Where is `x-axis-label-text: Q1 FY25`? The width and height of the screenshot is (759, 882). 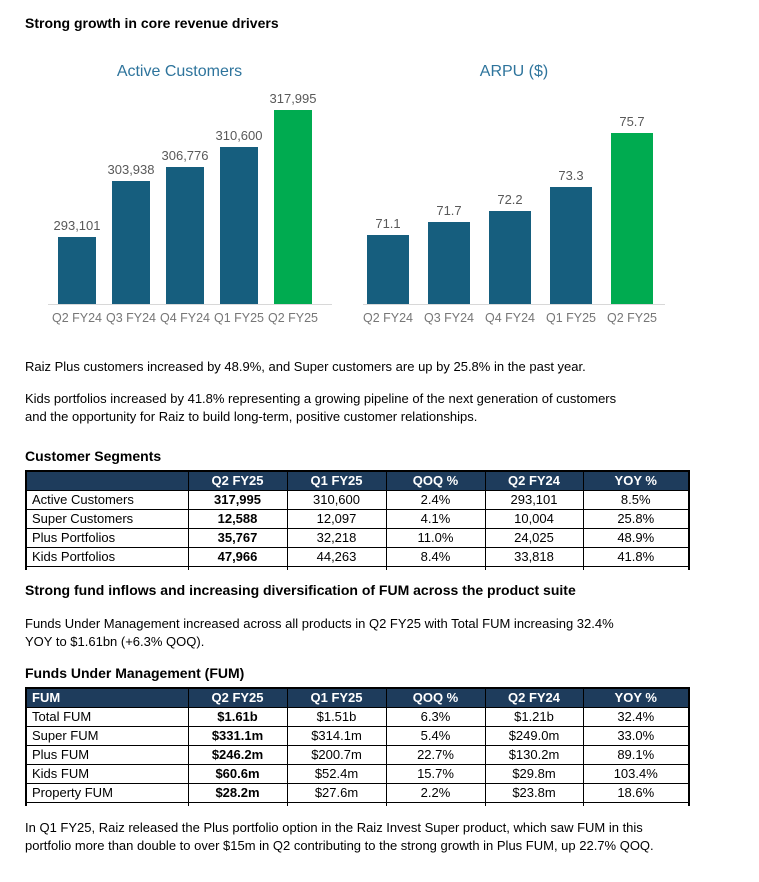 x-axis-label-text: Q1 FY25 is located at coordinates (239, 318).